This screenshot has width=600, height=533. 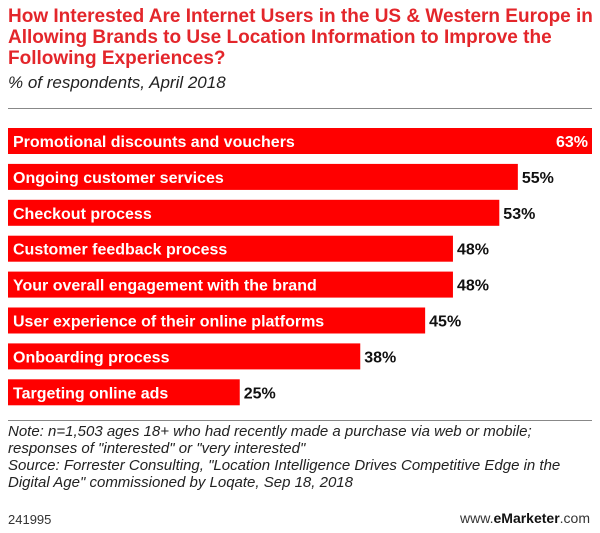 What do you see at coordinates (477, 518) in the screenshot?
I see `brand-prefix: www.` at bounding box center [477, 518].